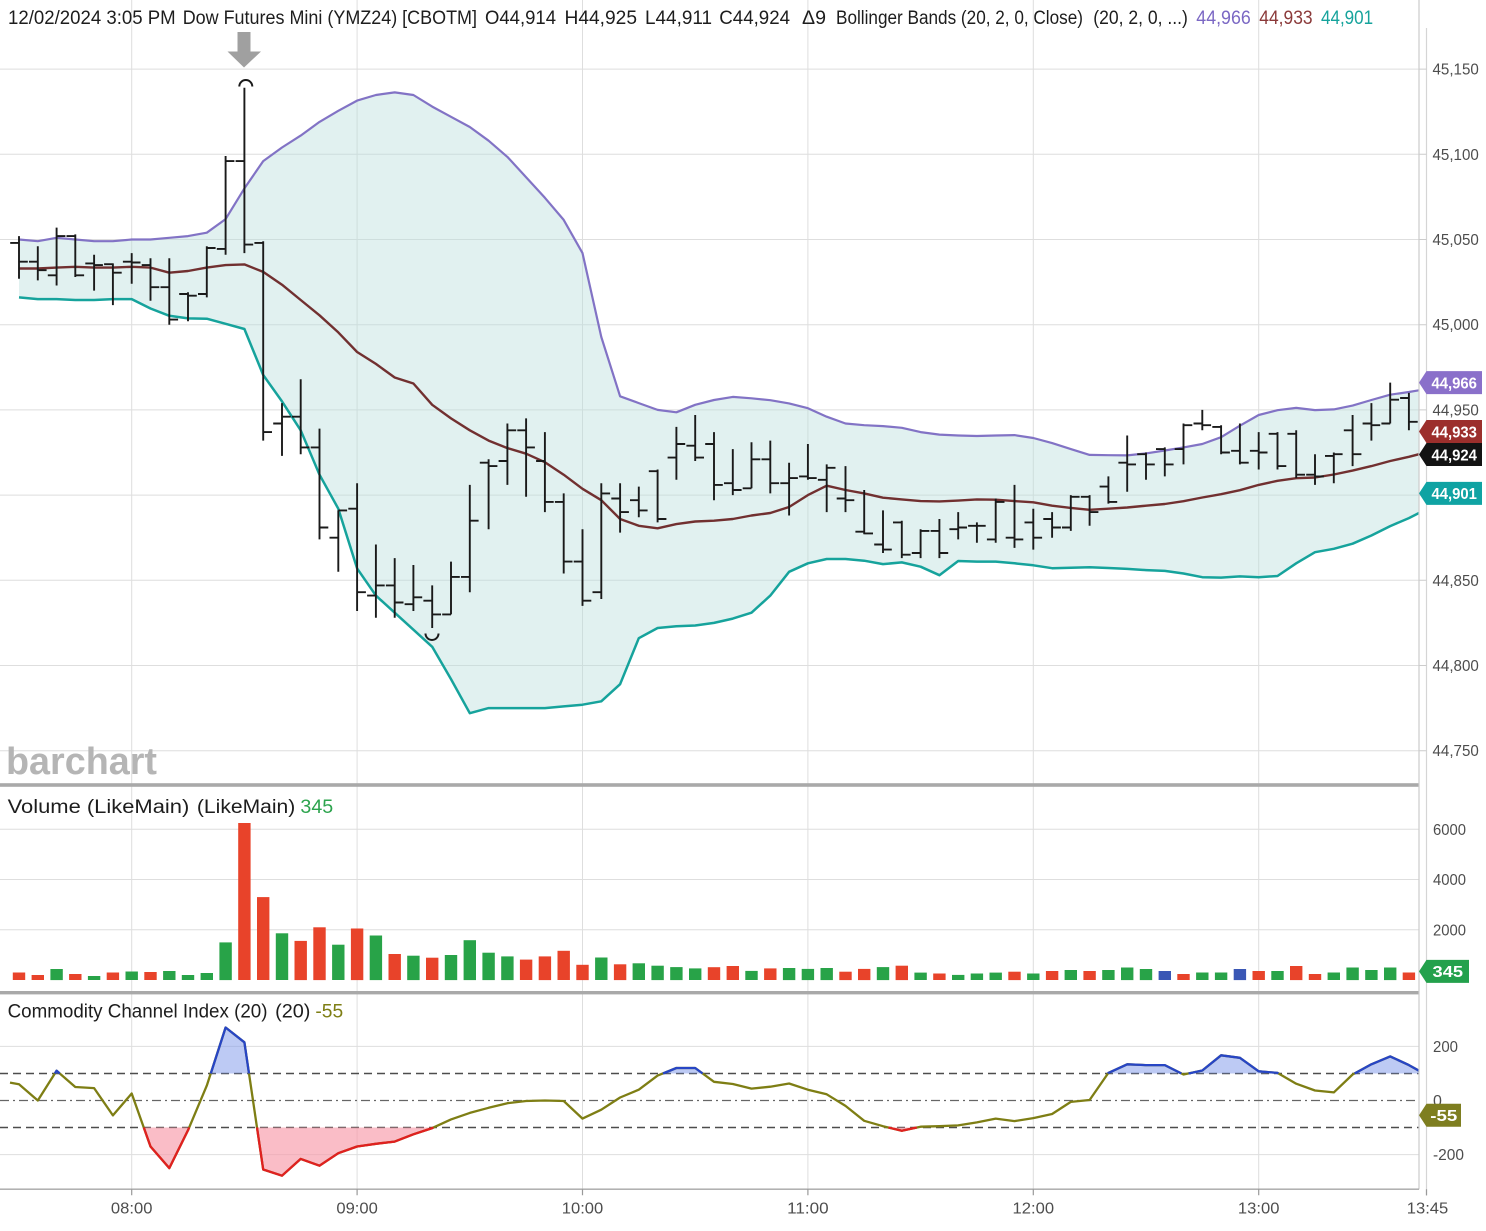 This screenshot has width=1486, height=1231. What do you see at coordinates (330, 18) in the screenshot?
I see `svg-text:Dow Futures Mini (YMZ24) [CBOT: Dow Futures Mini (YMZ24) [CBOTM]` at bounding box center [330, 18].